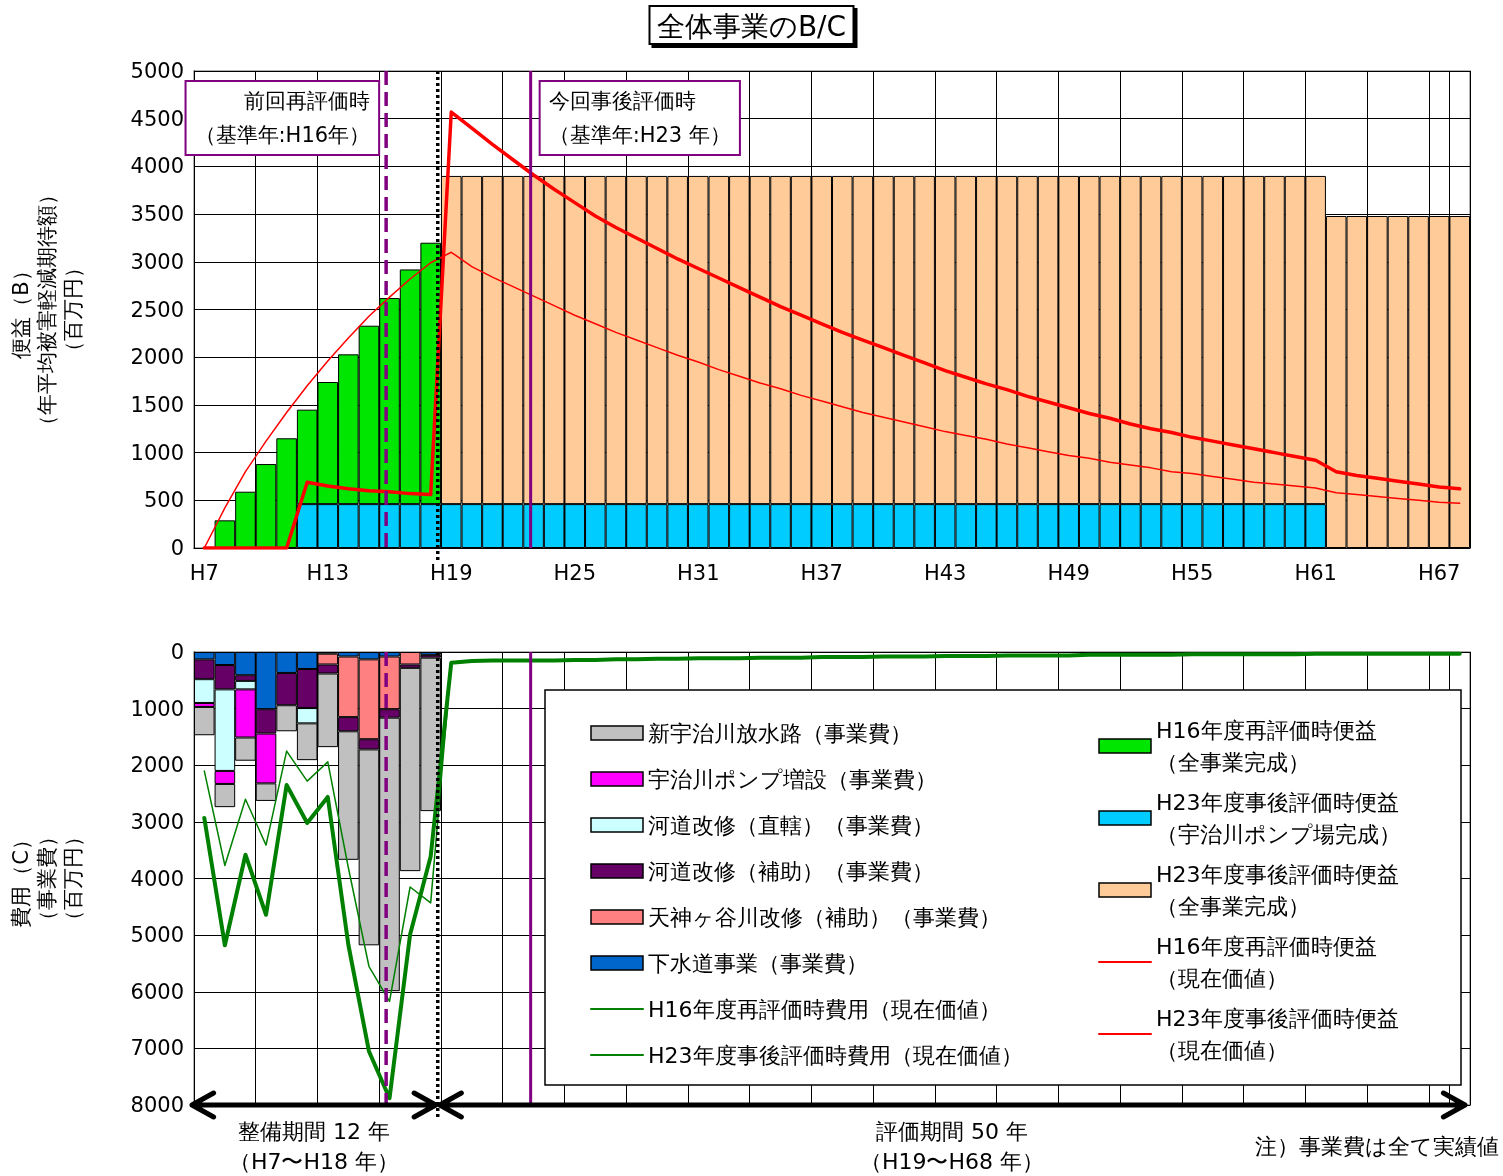 Image resolution: width=1503 pixels, height=1176 pixels. Describe the element at coordinates (47, 878) in the screenshot. I see `y-axis-title: 費用（C）（事業費）（百万円）` at that location.